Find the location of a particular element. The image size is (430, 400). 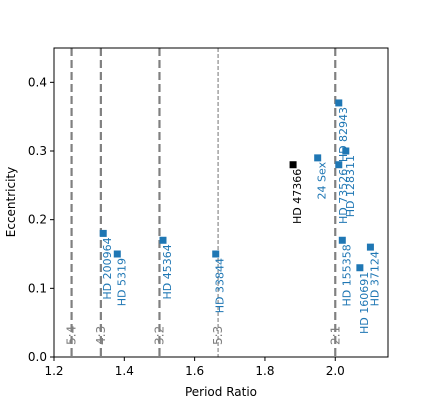

data-point-24-sex is located at coordinates (318, 158).